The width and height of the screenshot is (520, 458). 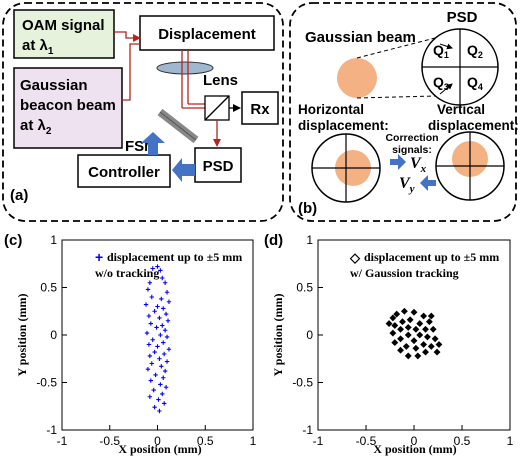 I want to click on q4-label: Q4, so click(x=475, y=83).